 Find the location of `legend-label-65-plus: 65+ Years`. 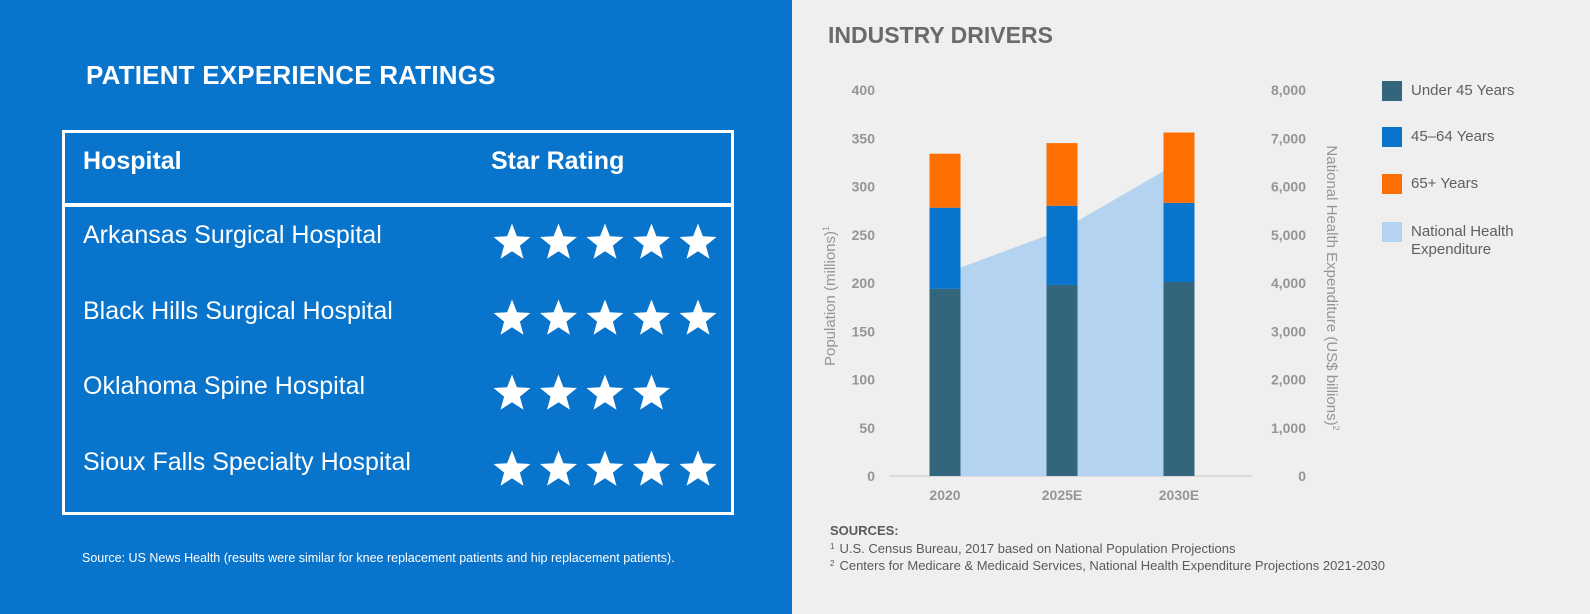

legend-label-65-plus: 65+ Years is located at coordinates (1445, 183).